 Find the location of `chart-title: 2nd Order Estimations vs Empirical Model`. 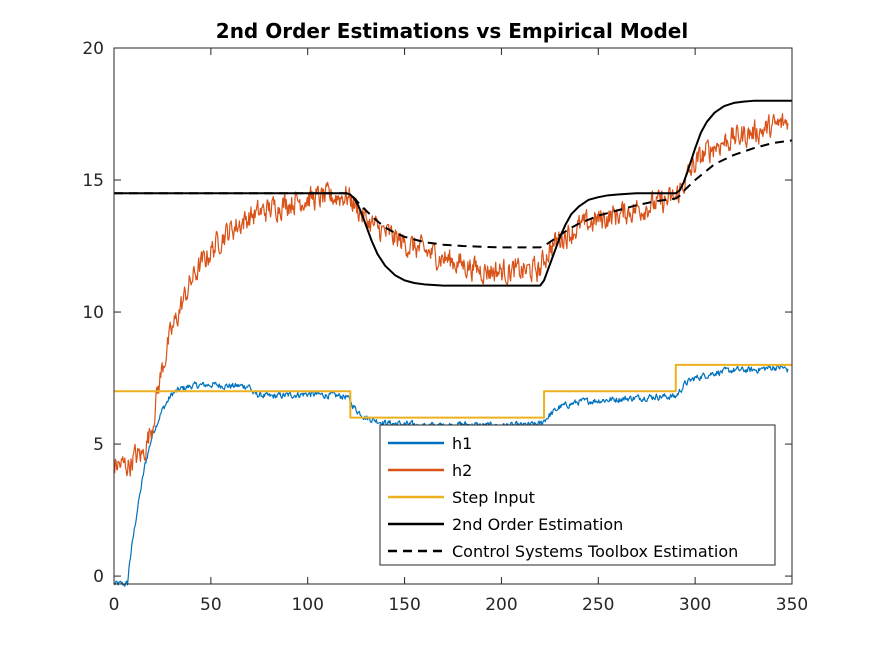

chart-title: 2nd Order Estimations vs Empirical Model is located at coordinates (452, 31).